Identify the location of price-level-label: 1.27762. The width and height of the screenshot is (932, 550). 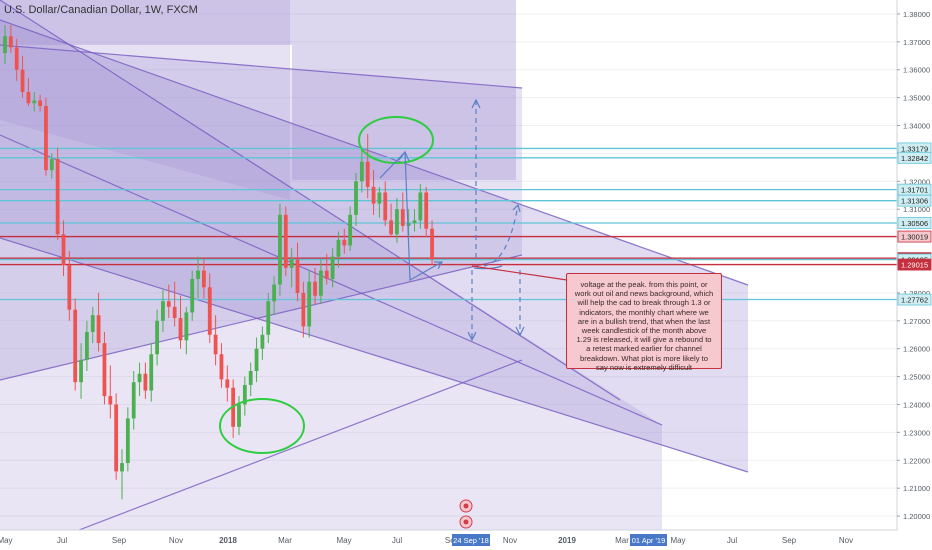
(914, 299).